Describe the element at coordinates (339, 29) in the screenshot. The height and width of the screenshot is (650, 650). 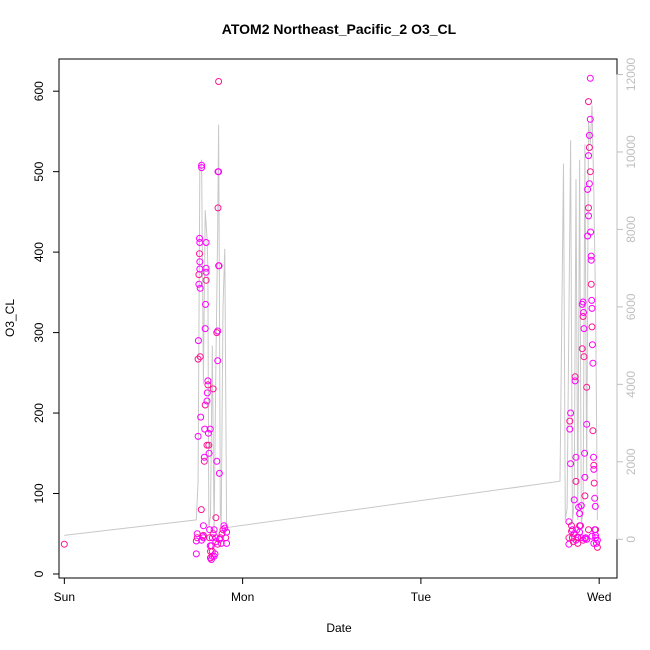
I see `chart-title: ATOM2 Northeast_Pacific_2 O3_CL` at that location.